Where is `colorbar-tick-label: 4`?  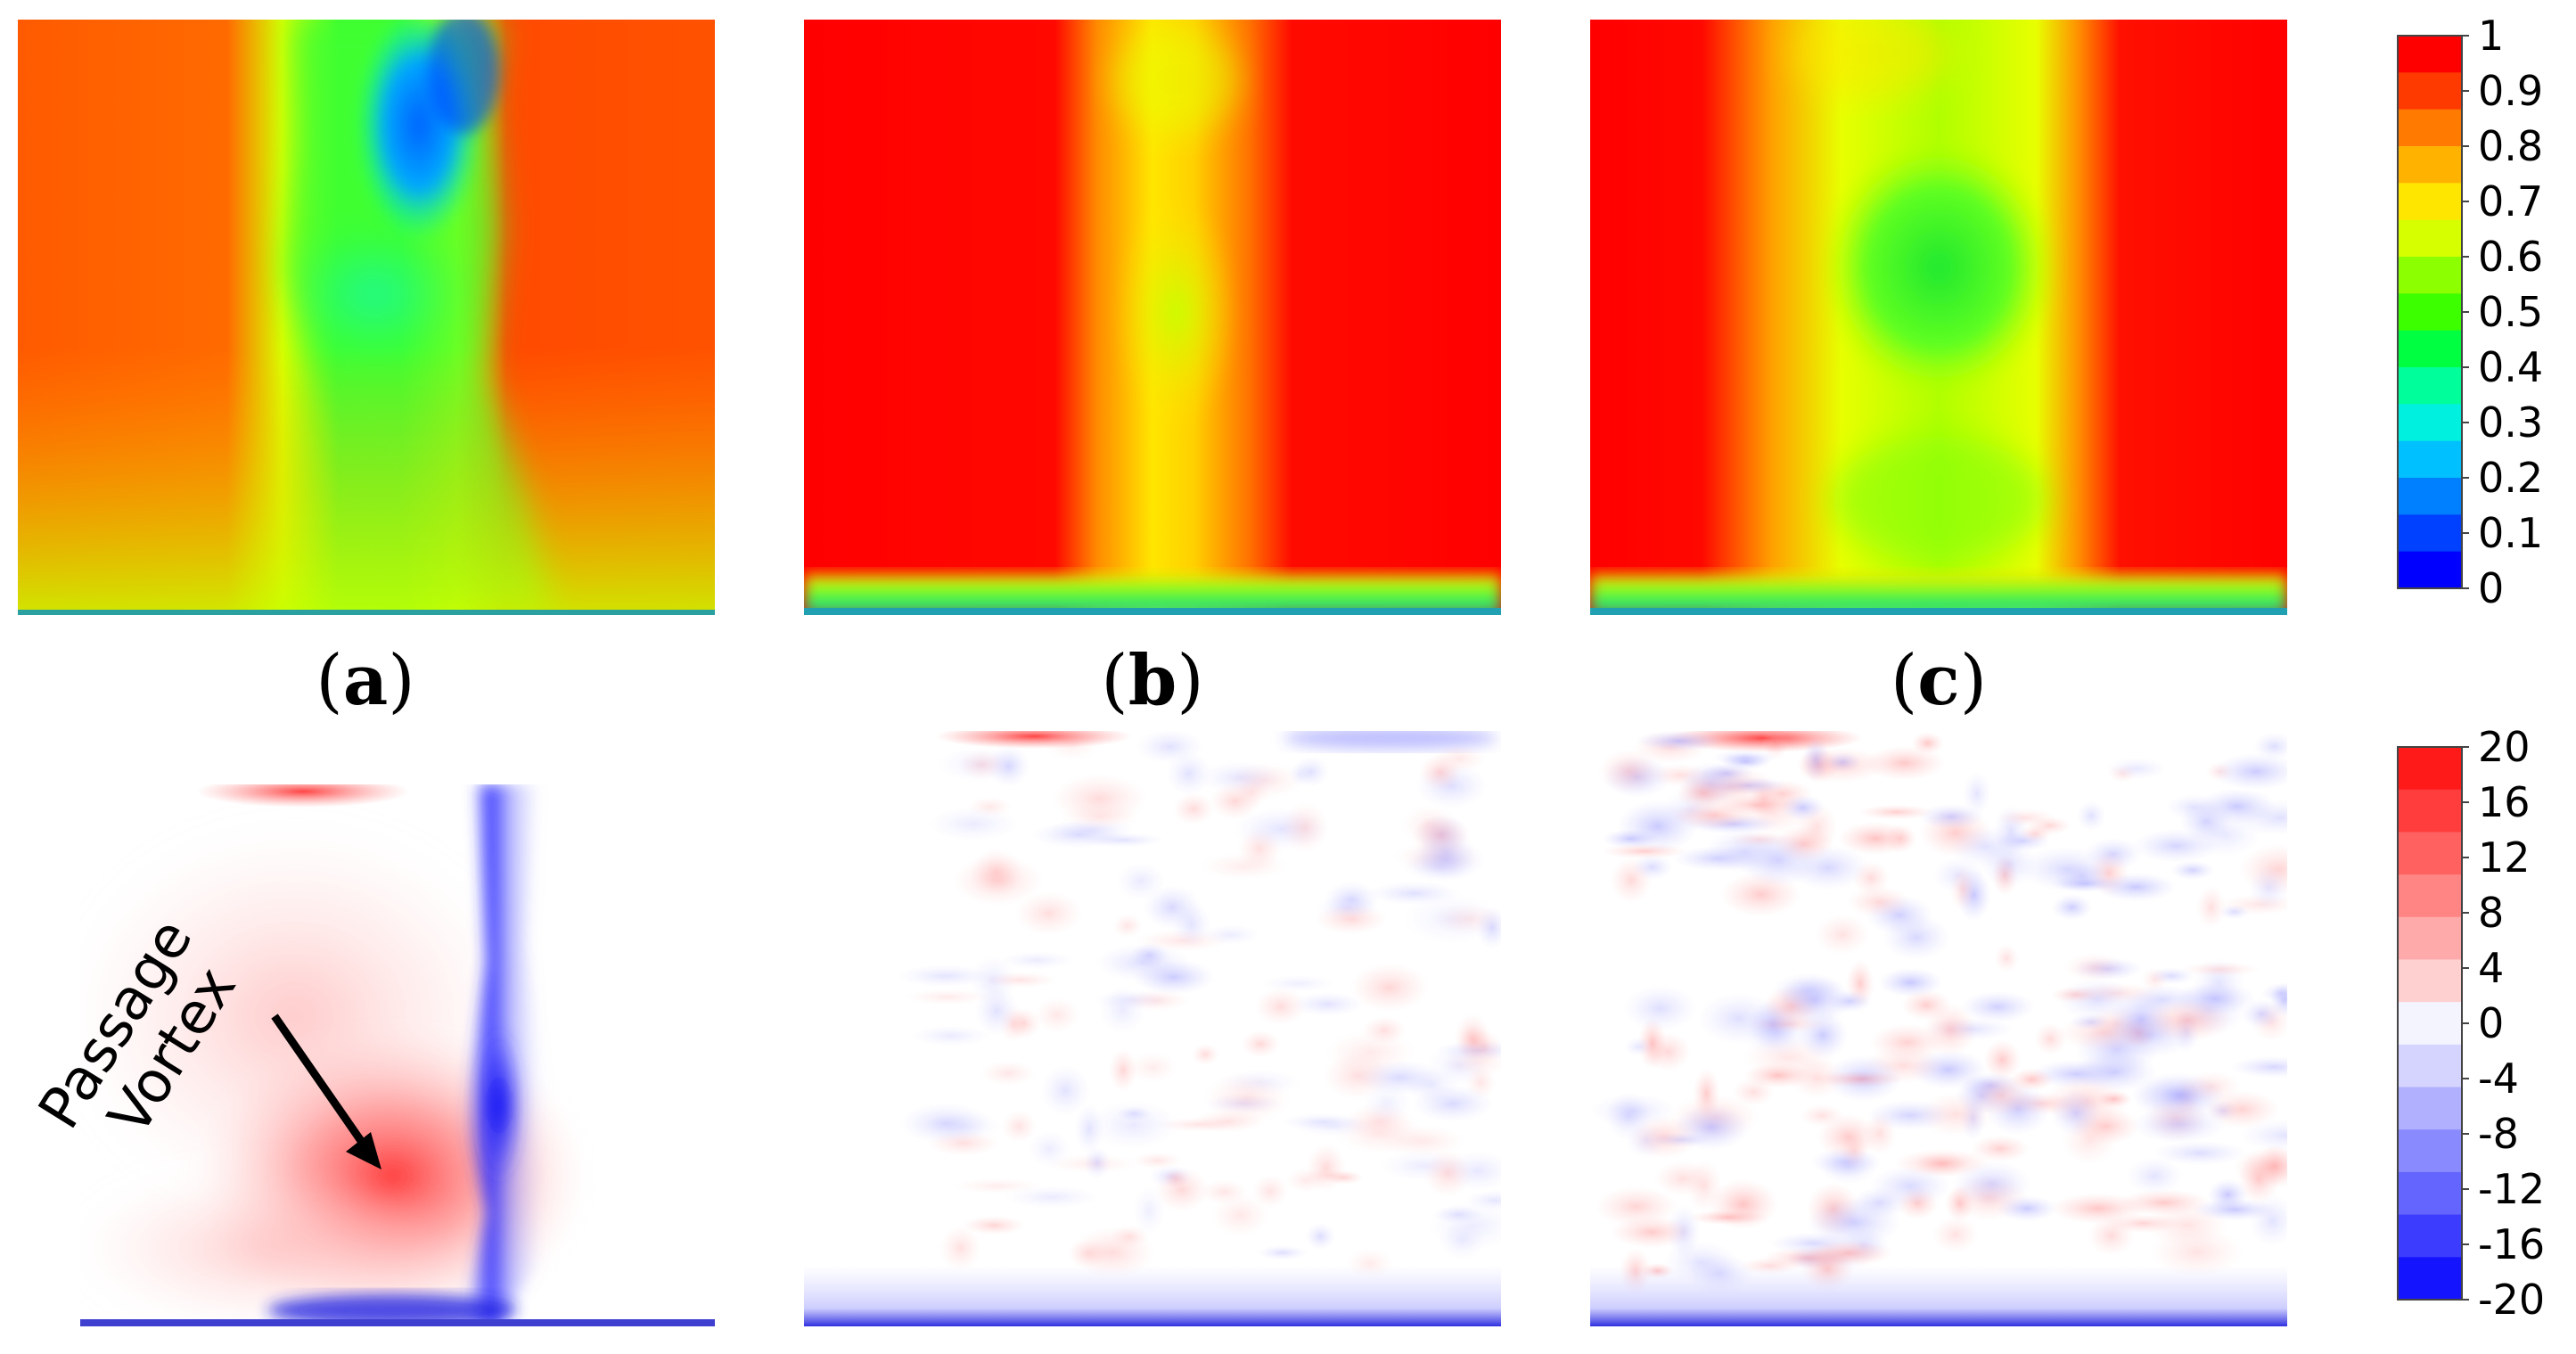
colorbar-tick-label: 4 is located at coordinates (2491, 968).